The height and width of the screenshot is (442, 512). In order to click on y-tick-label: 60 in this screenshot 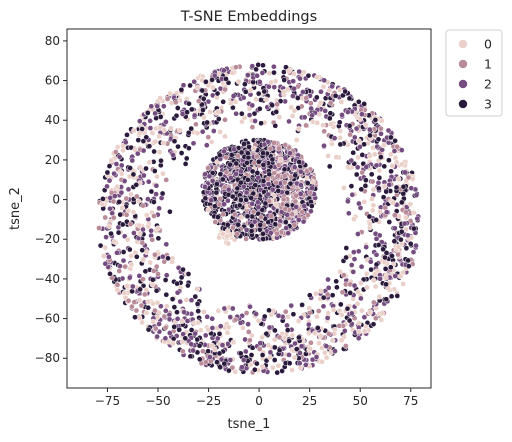, I will do `click(52, 81)`.